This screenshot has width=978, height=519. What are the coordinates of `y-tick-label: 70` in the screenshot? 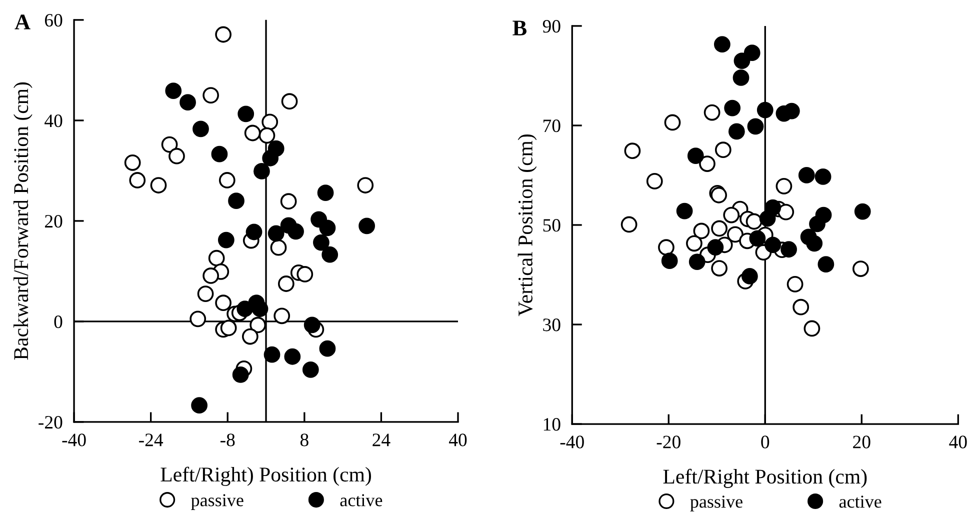 It's located at (552, 126).